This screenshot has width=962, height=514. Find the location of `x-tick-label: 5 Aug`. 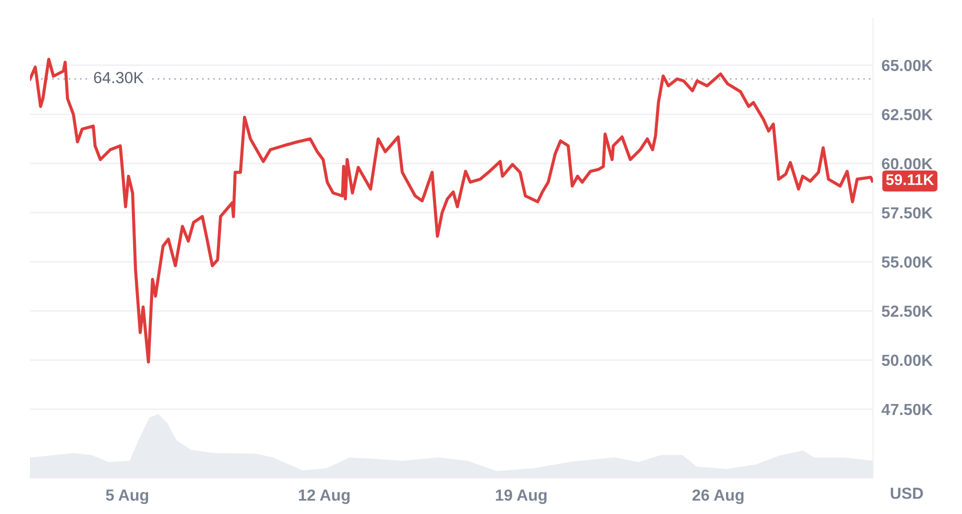

x-tick-label: 5 Aug is located at coordinates (127, 497).